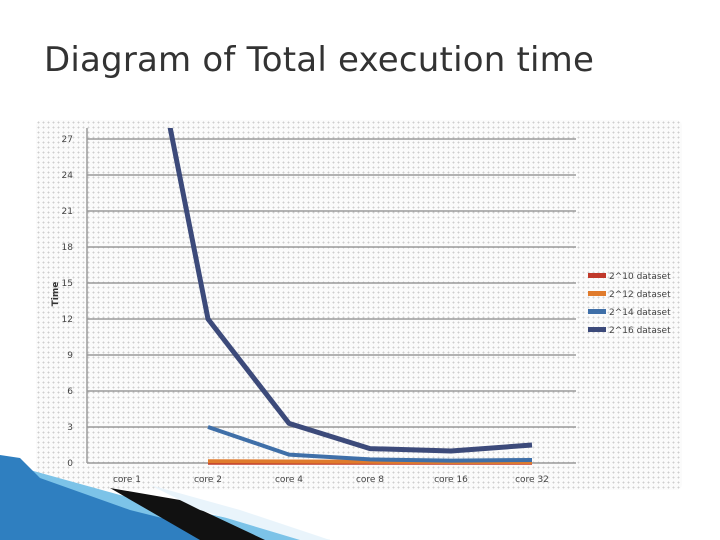 The width and height of the screenshot is (720, 540). What do you see at coordinates (67, 140) in the screenshot?
I see `y-tick-27: 27` at bounding box center [67, 140].